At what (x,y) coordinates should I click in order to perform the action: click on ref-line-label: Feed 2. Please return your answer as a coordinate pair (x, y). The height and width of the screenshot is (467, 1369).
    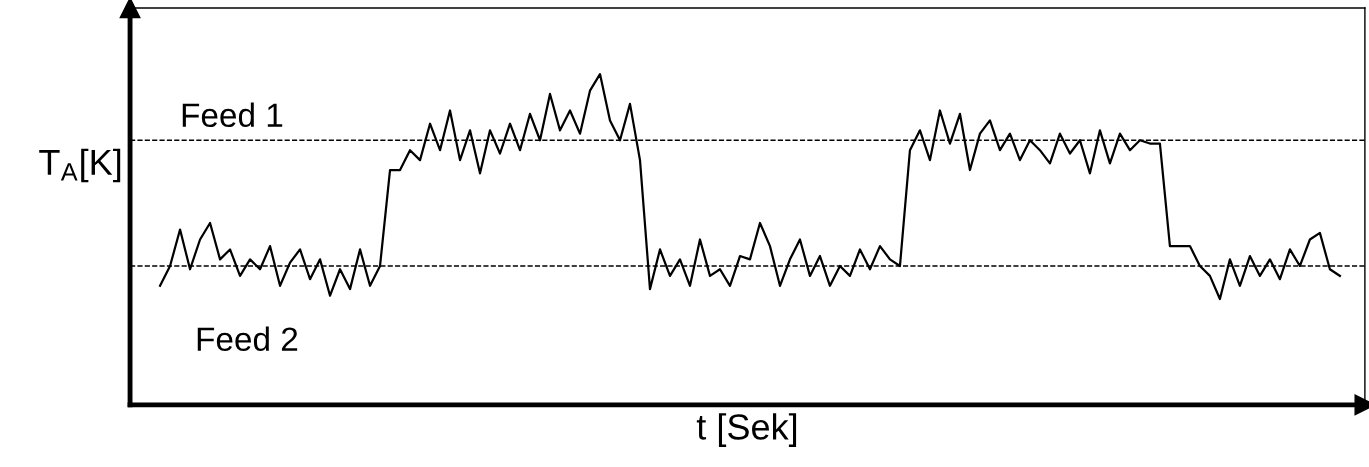
    Looking at the image, I should click on (247, 338).